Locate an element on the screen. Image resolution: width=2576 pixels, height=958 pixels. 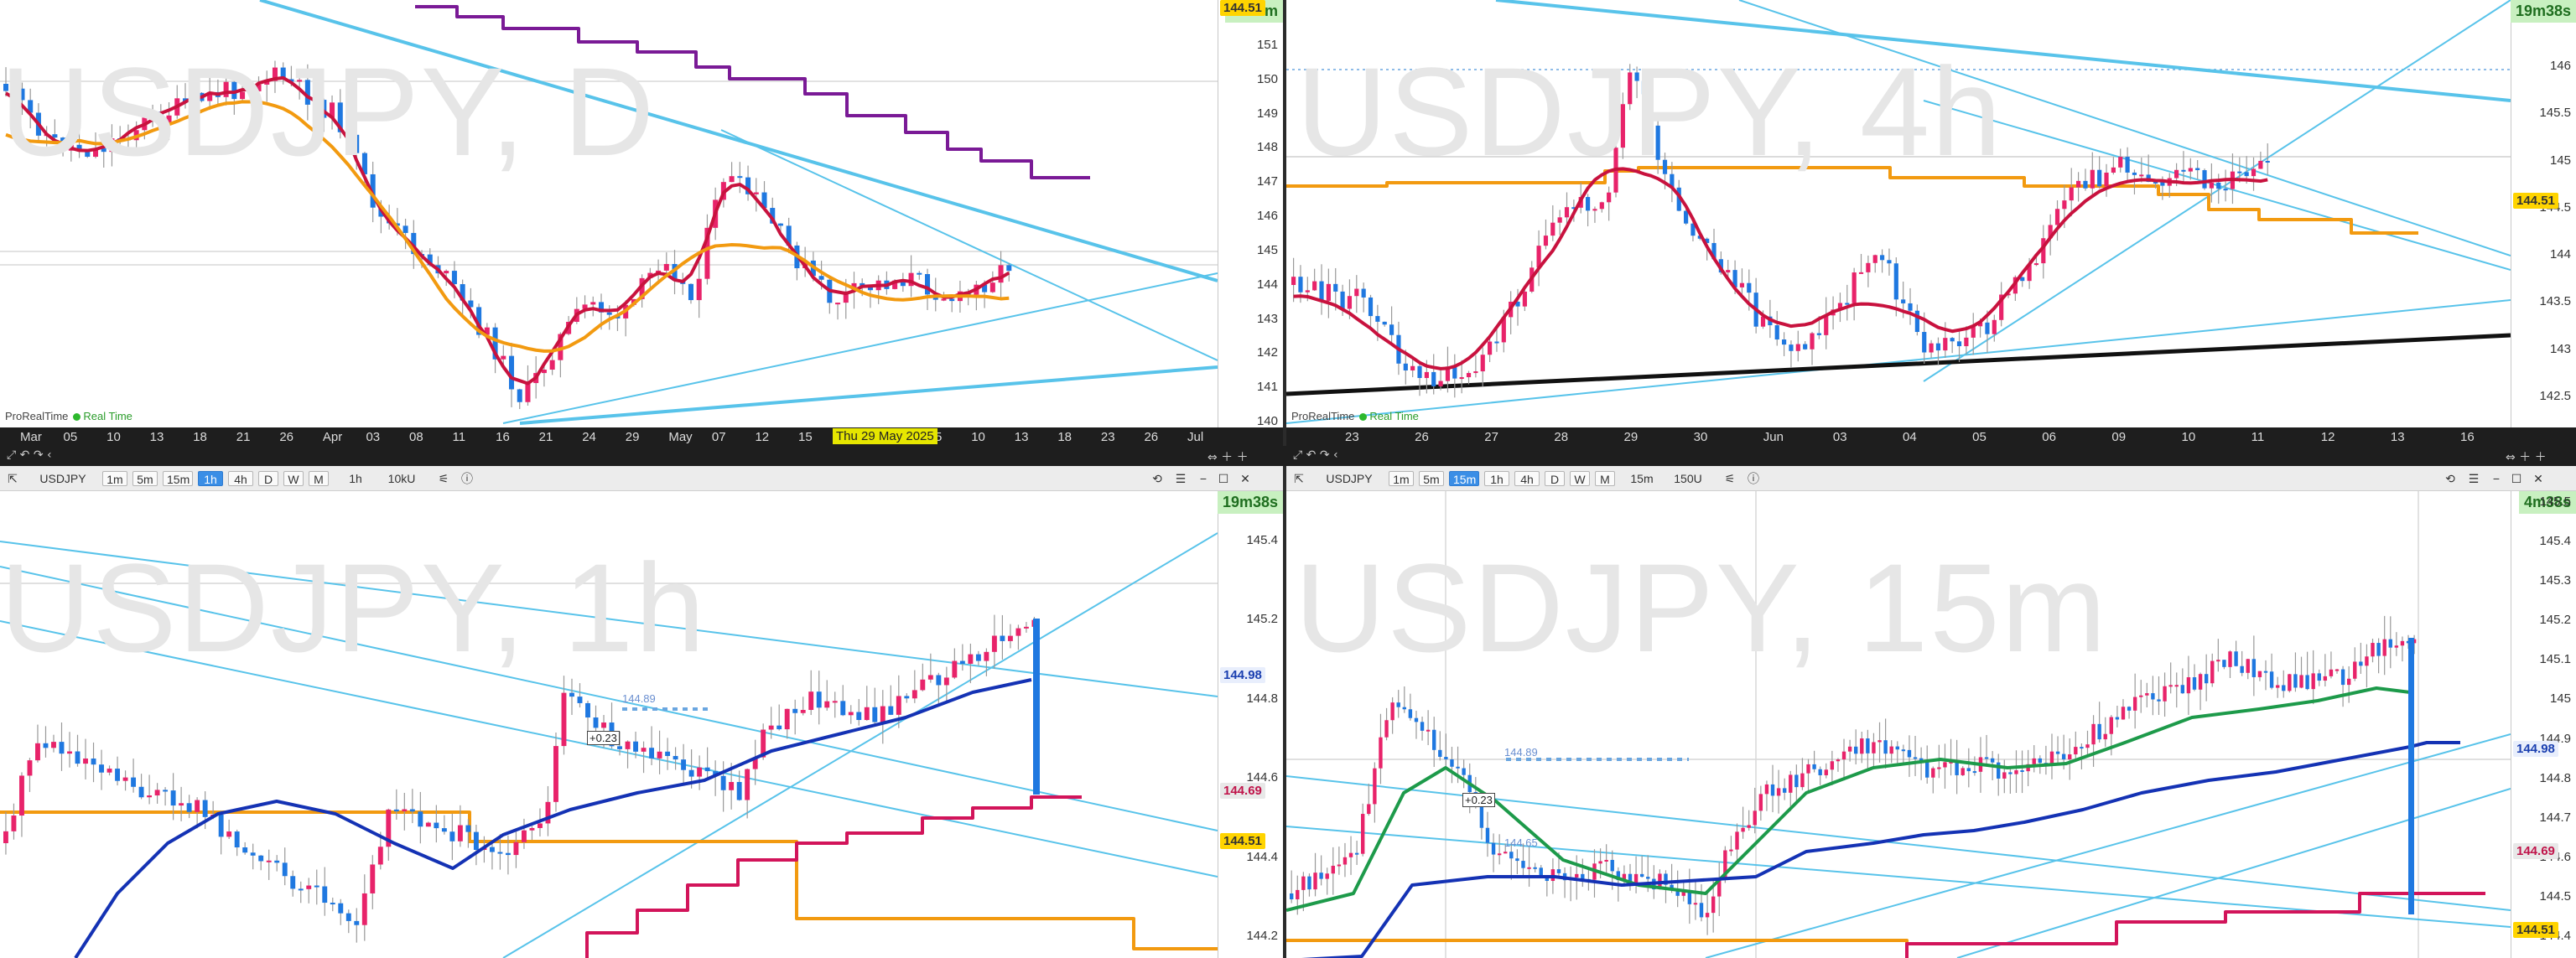
mini-toolbar-icons: ⇔ ＋ ＋ is located at coordinates (2526, 458).